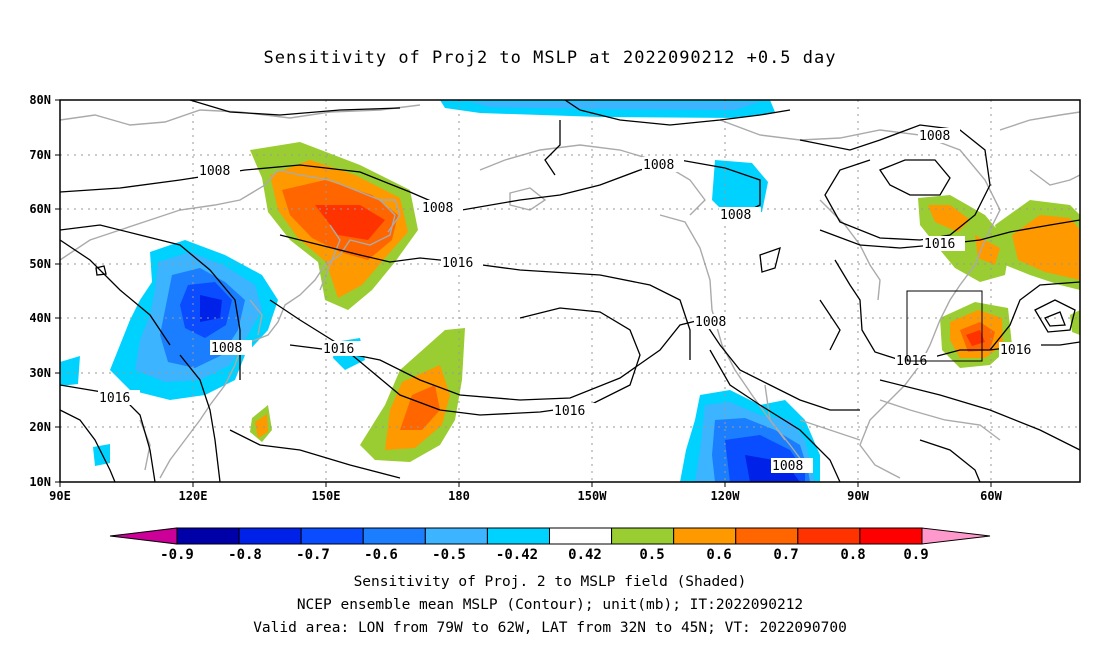  I want to click on colorbar-label: -0.5, so click(449, 555).